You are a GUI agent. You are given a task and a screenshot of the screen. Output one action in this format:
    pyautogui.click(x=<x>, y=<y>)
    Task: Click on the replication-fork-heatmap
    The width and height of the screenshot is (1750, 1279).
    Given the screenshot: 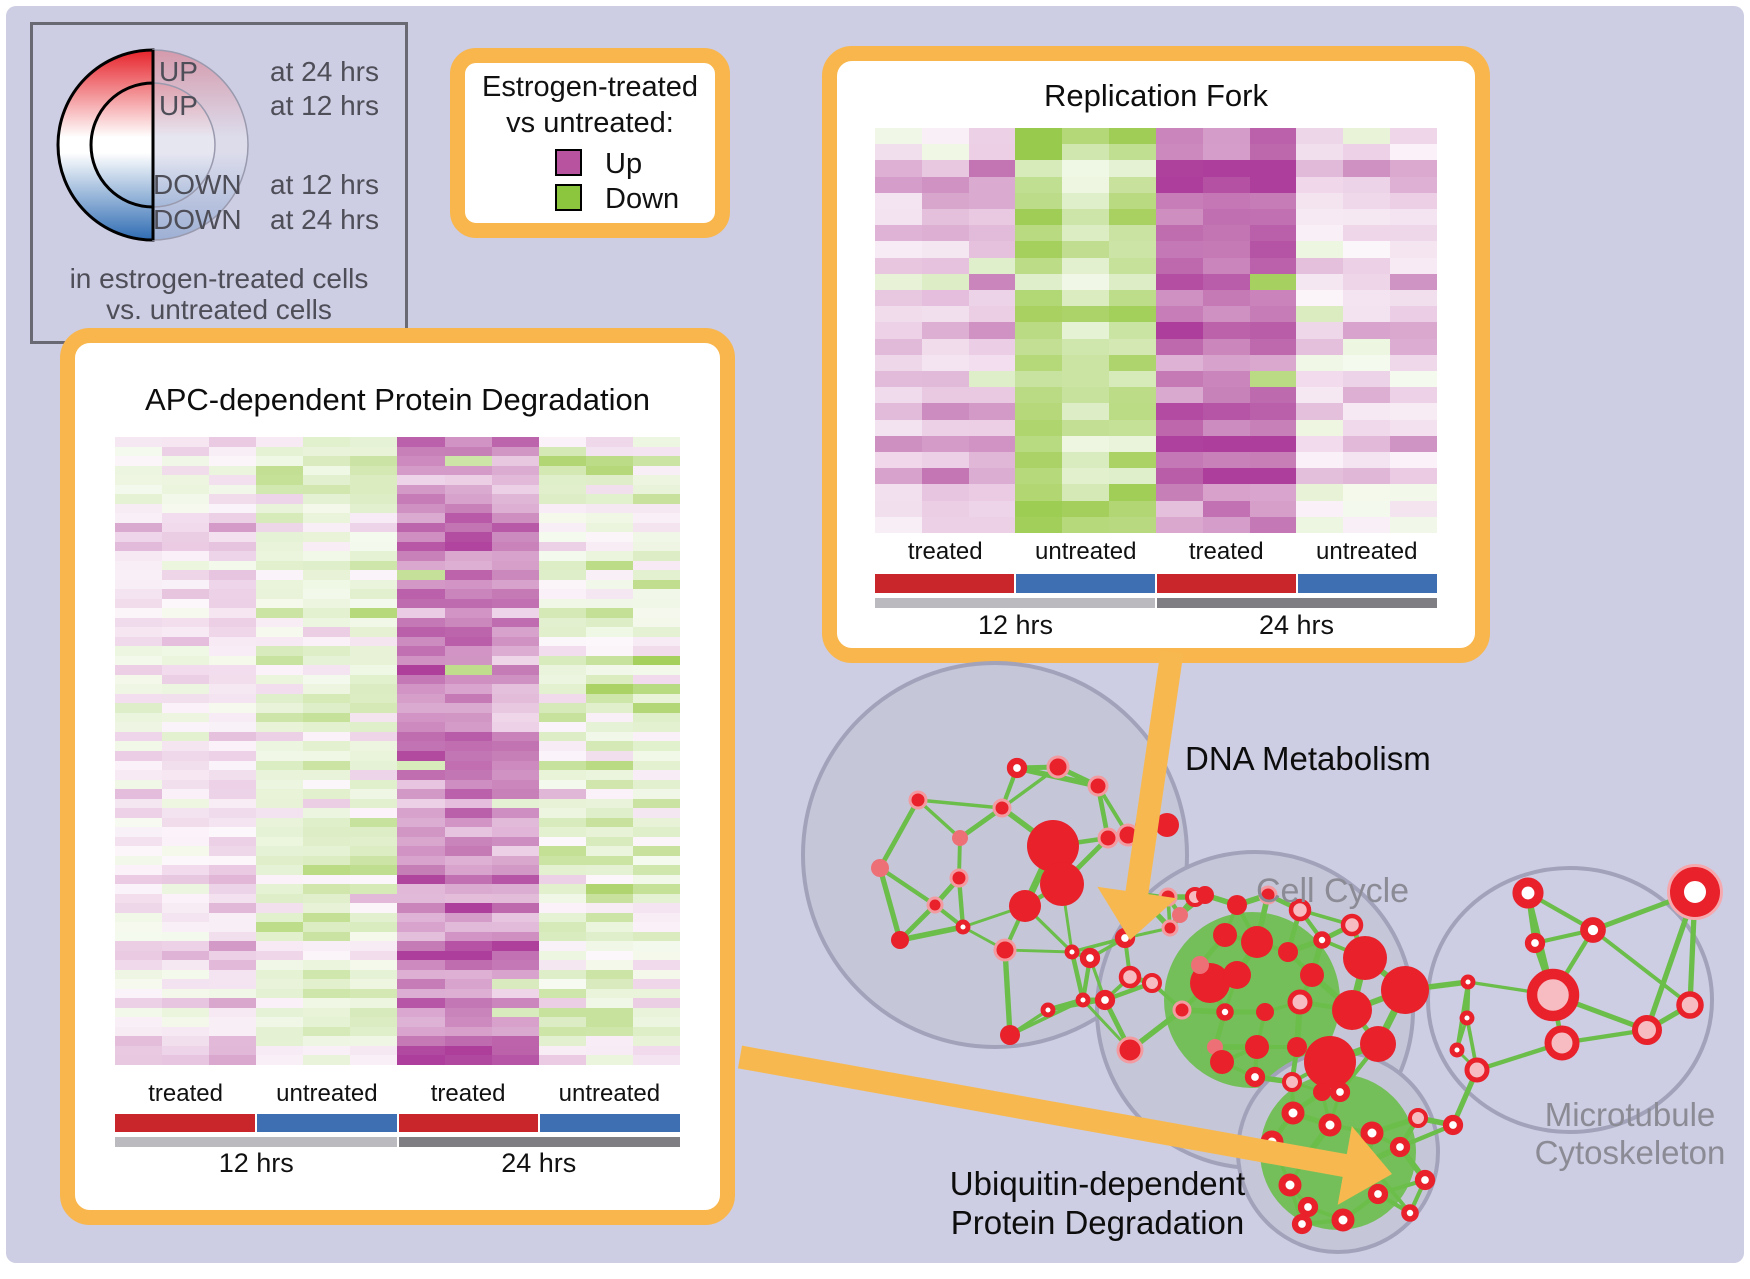 What is the action you would take?
    pyautogui.click(x=1156, y=330)
    